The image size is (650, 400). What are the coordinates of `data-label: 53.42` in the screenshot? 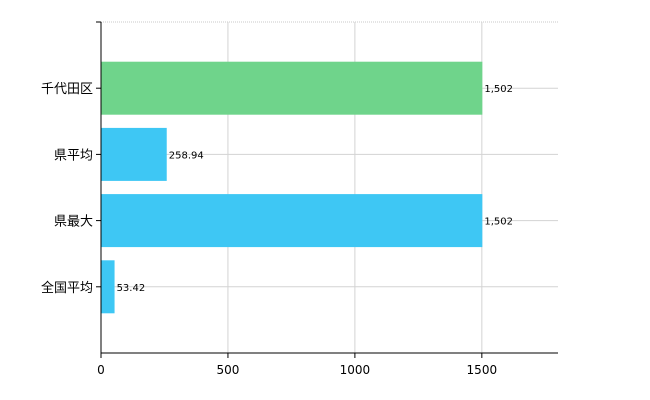 It's located at (131, 288).